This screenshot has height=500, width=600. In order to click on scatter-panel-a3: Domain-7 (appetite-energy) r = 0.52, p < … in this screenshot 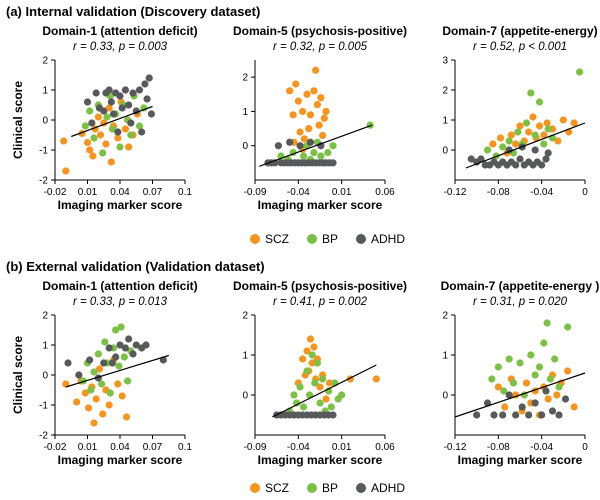, I will do `click(519, 111)`.